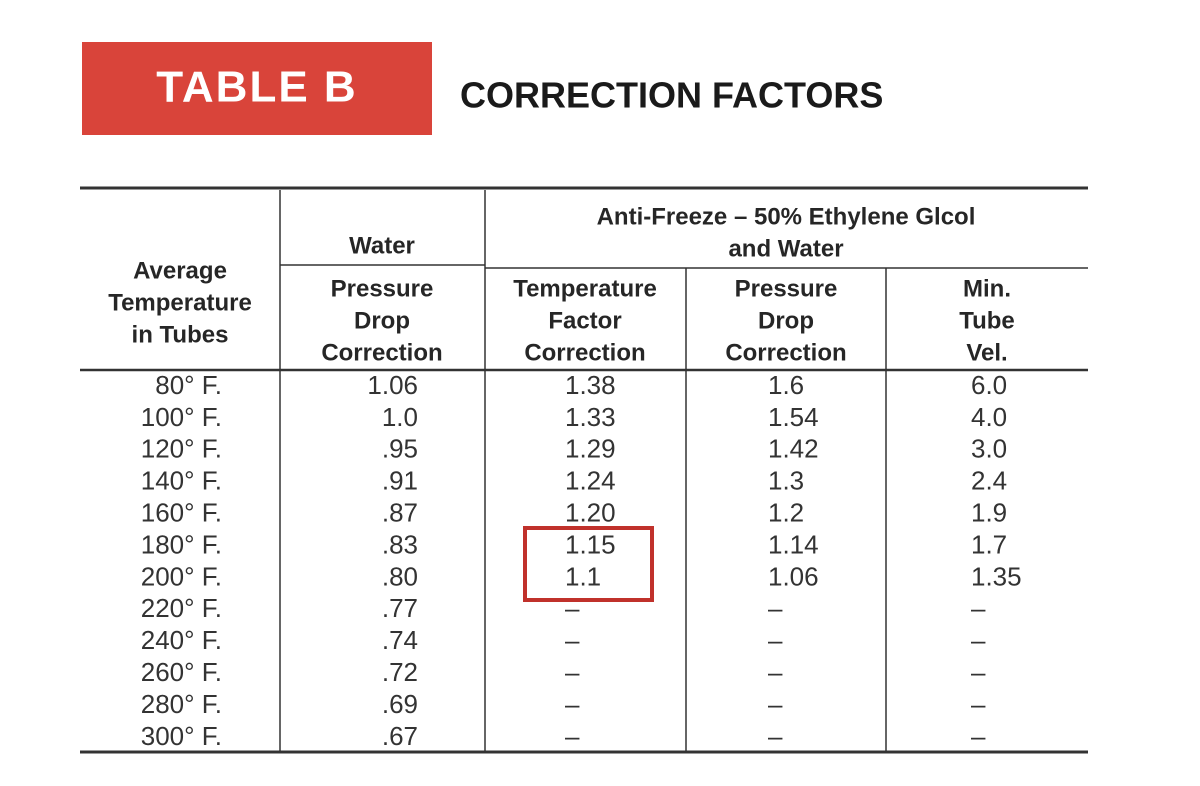 This screenshot has height=786, width=1200. What do you see at coordinates (996, 576) in the screenshot?
I see `table-cell: 1.35` at bounding box center [996, 576].